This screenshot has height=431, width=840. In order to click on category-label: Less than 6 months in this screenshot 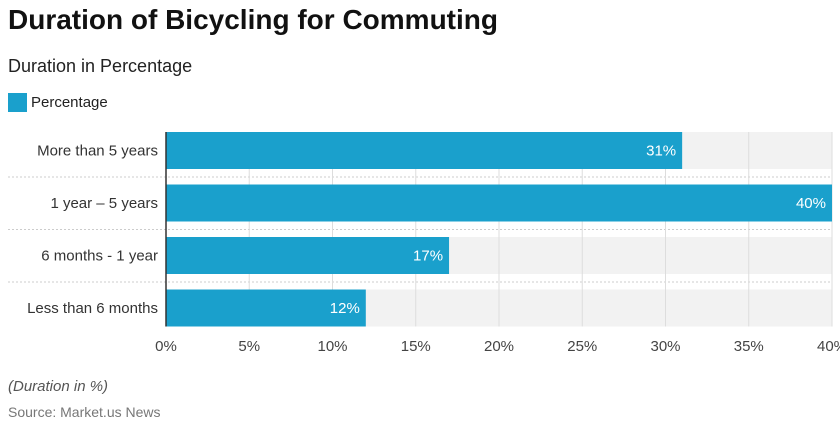, I will do `click(92, 308)`.